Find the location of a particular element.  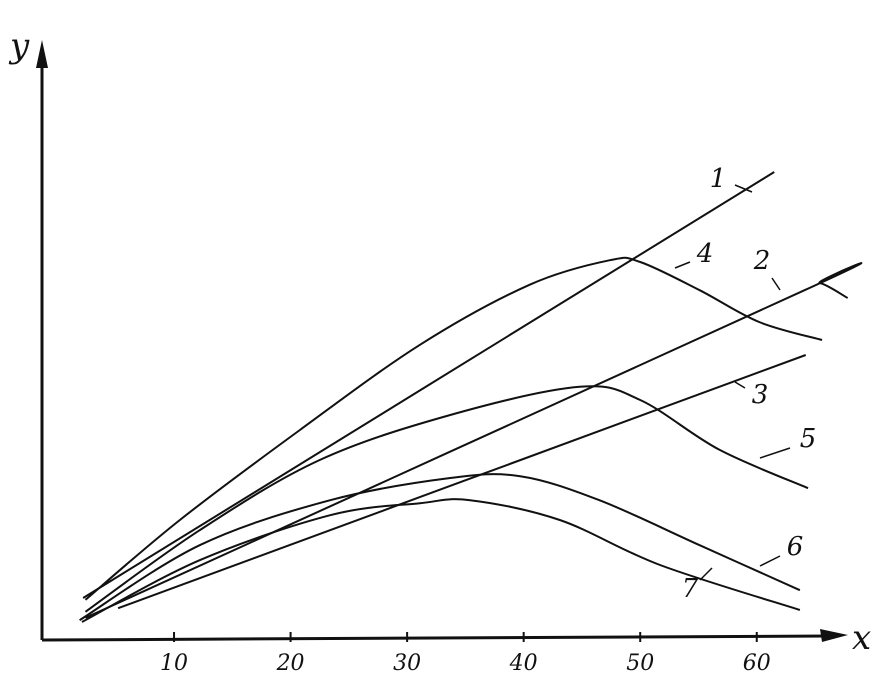

x-arrow is located at coordinates (834, 635).